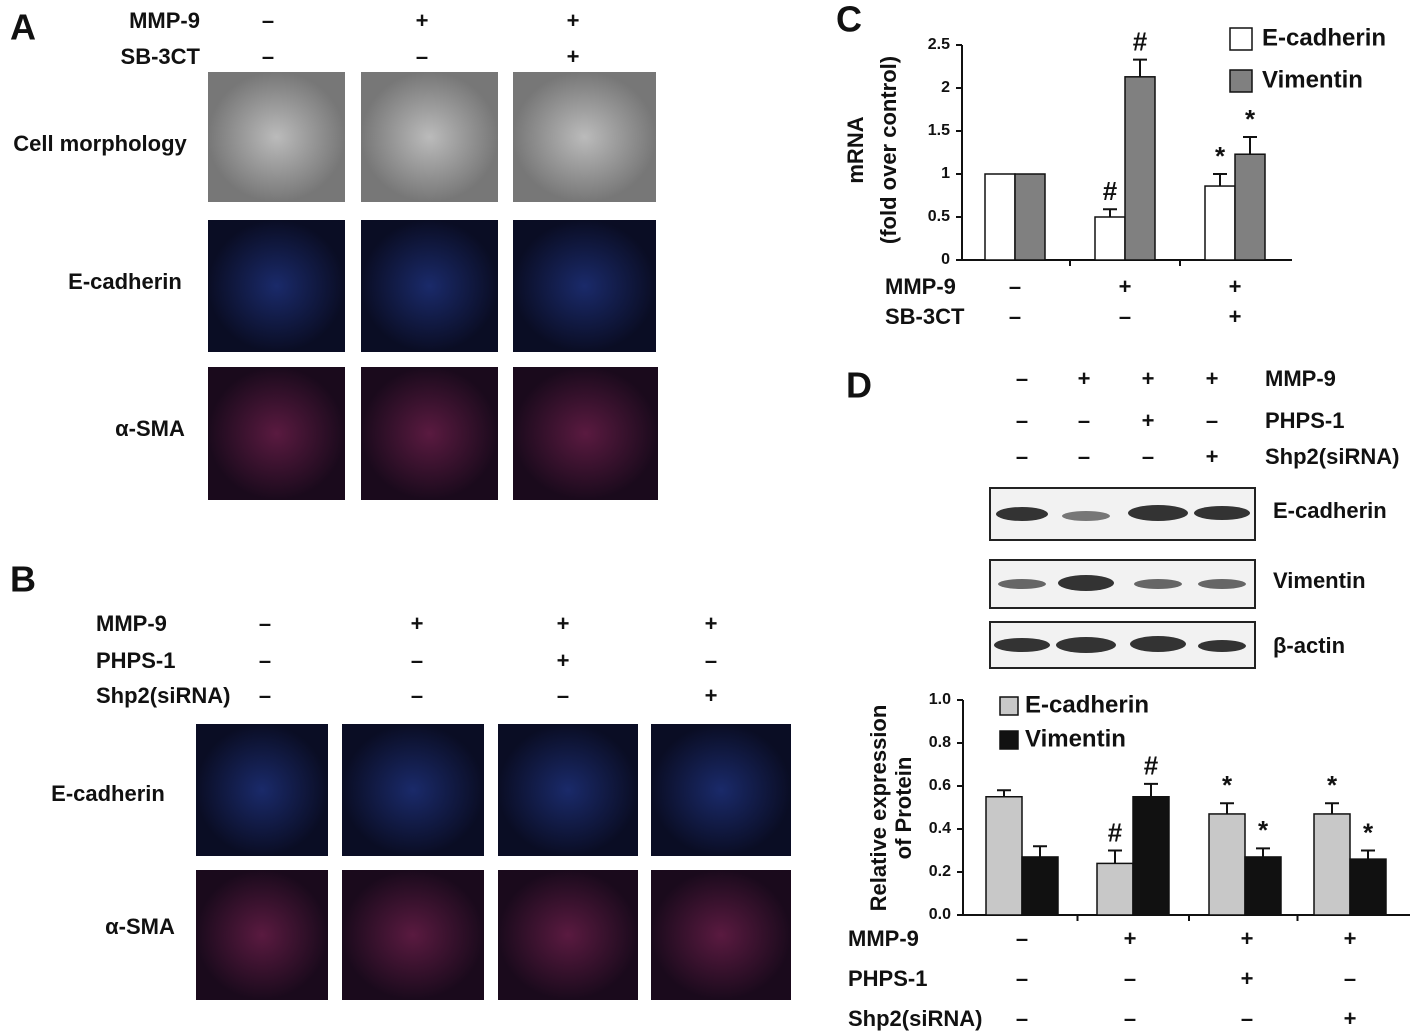 This screenshot has width=1418, height=1036. What do you see at coordinates (23, 27) in the screenshot?
I see `panel-label: A` at bounding box center [23, 27].